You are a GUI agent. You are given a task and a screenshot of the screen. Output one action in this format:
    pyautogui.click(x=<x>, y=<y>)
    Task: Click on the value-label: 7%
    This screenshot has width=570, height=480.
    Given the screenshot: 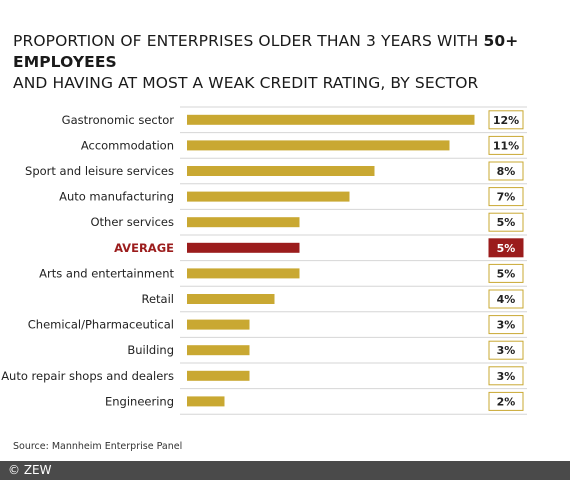 What is the action you would take?
    pyautogui.click(x=506, y=197)
    